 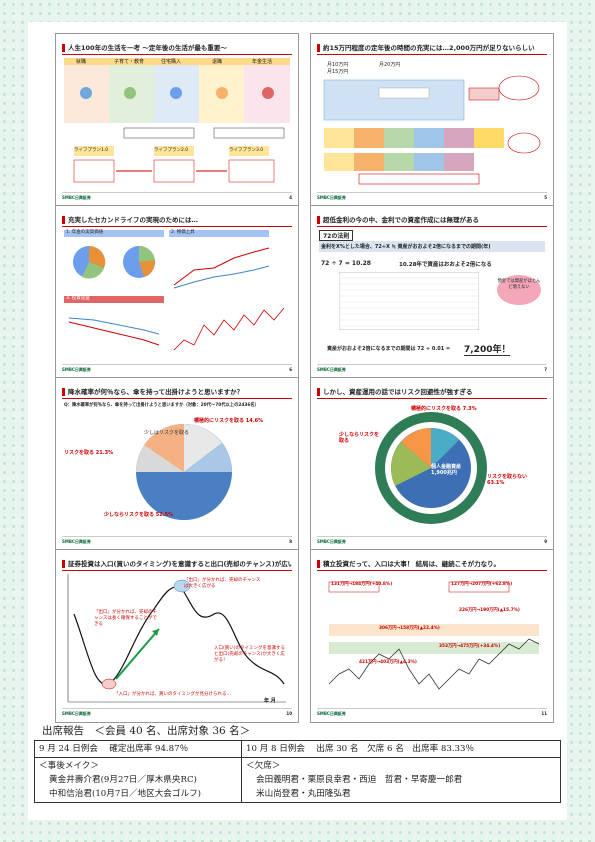 What do you see at coordinates (432, 220) in the screenshot?
I see `slide-title: 超低金利の今の中、金利での資産作成には無理がある` at bounding box center [432, 220].